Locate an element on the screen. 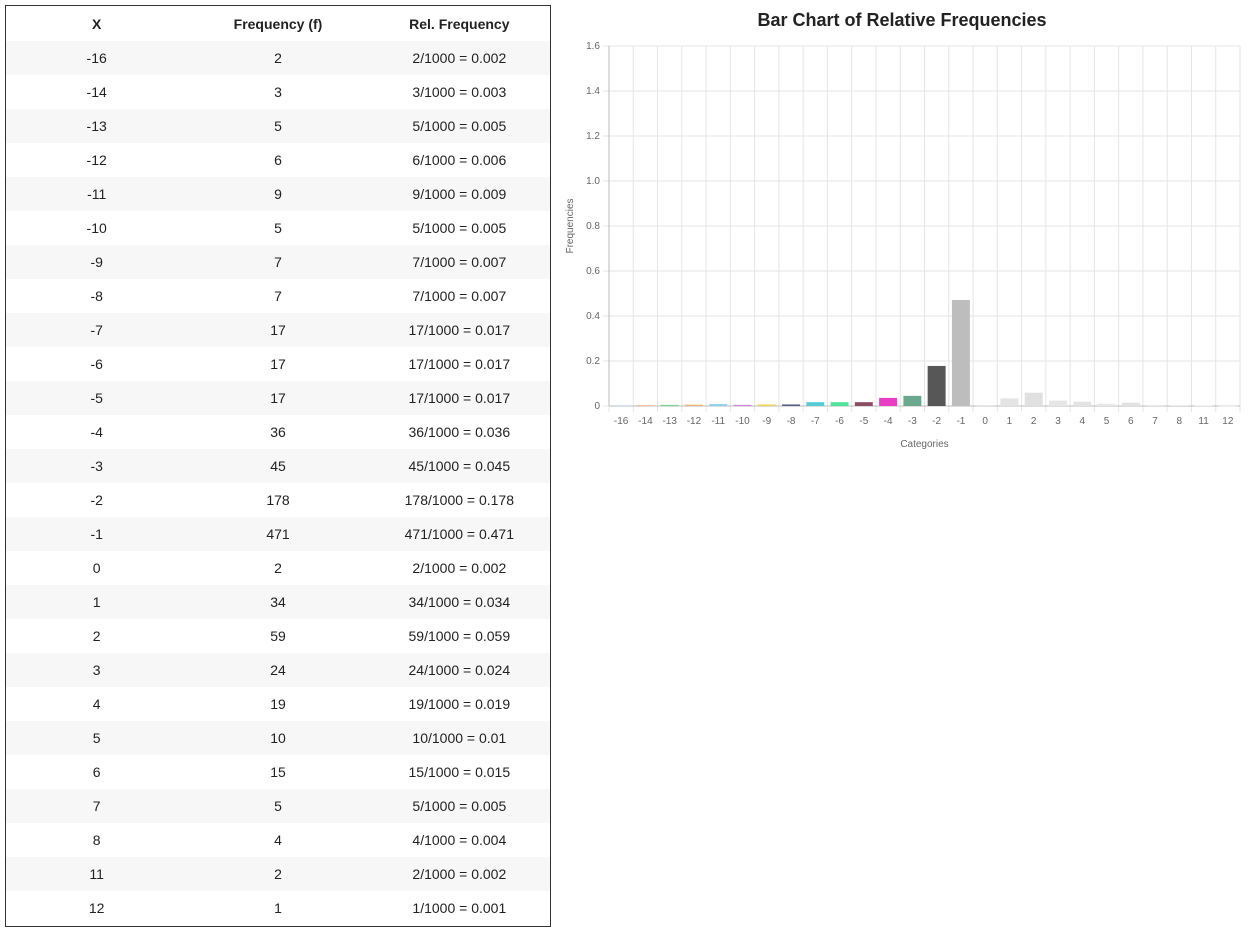 The image size is (1248, 936). cell-rel-frequency: 178/1000 = 0.178 is located at coordinates (459, 500).